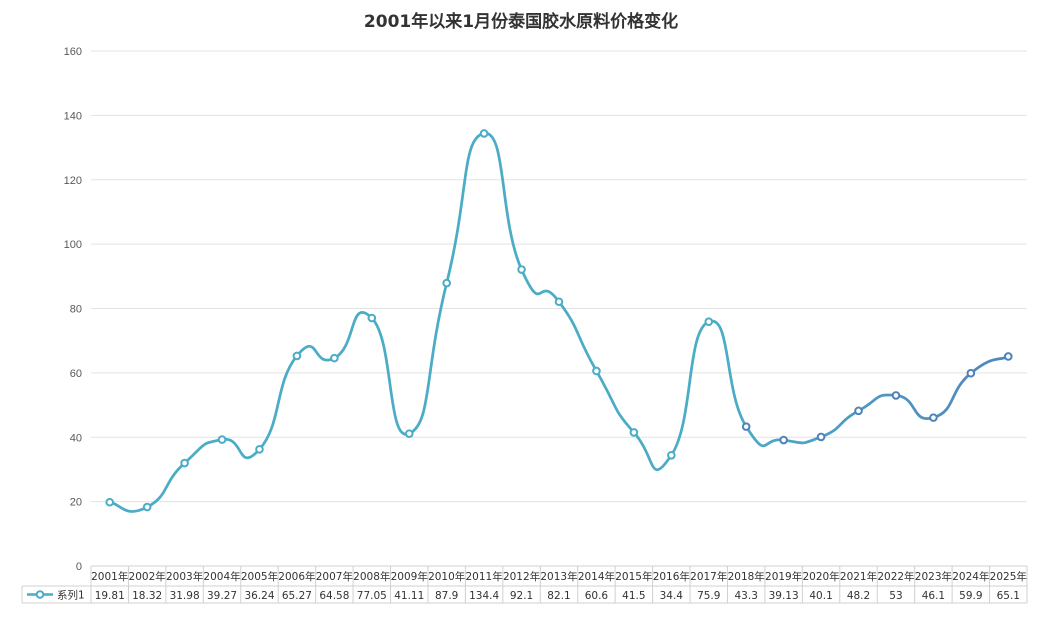 The image size is (1042, 620). What do you see at coordinates (970, 576) in the screenshot?
I see `x-category-label: 2024年` at bounding box center [970, 576].